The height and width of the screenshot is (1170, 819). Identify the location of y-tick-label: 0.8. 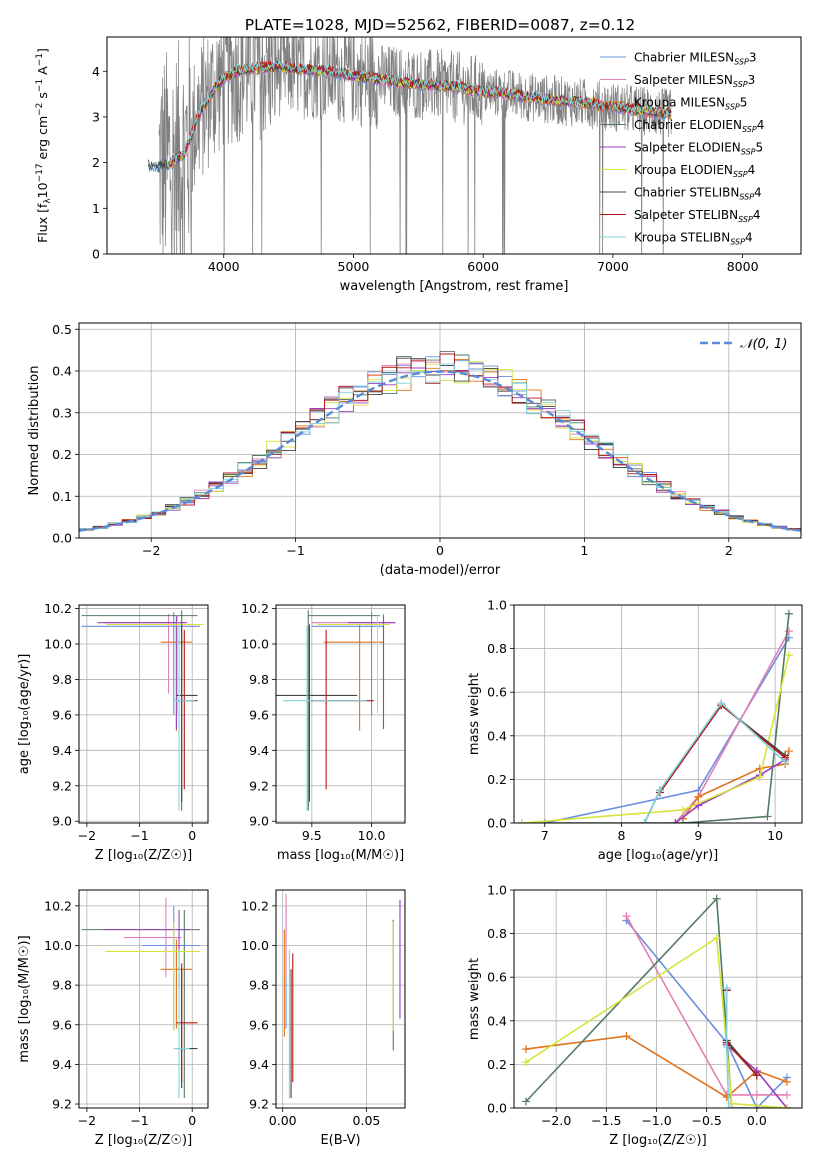
(497, 933).